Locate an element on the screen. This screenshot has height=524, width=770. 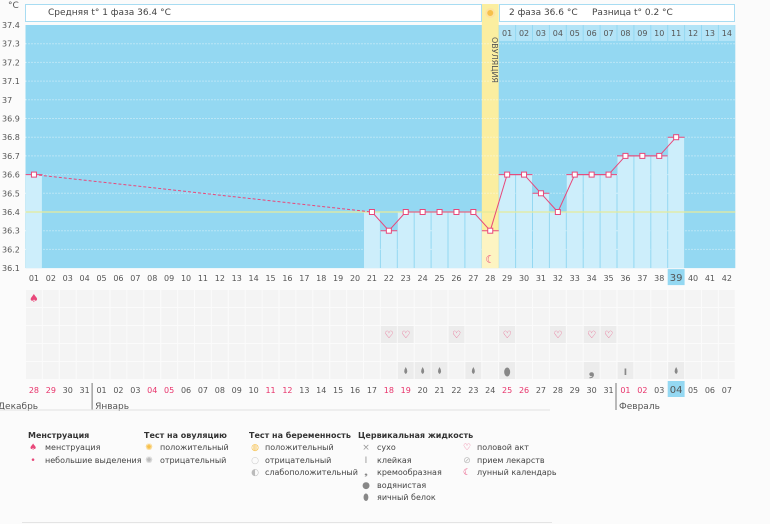
cycle-day: 32 is located at coordinates (558, 278).